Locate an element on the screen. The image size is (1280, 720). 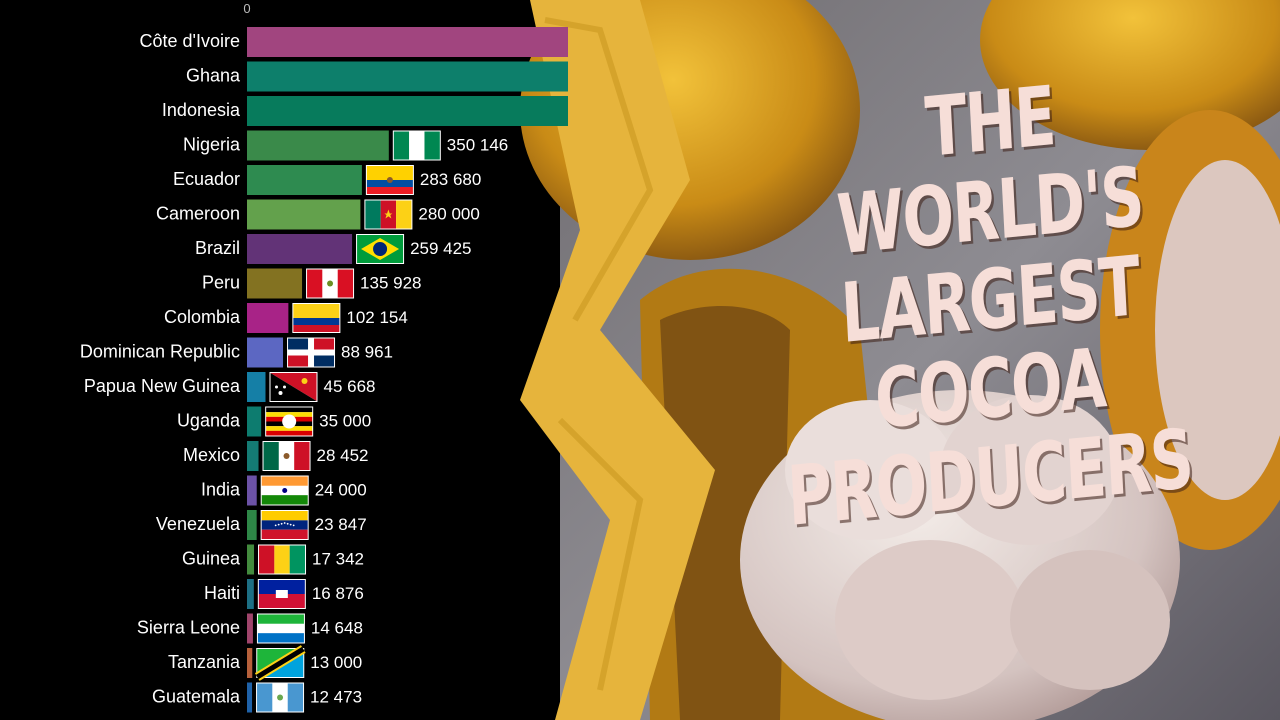
guatemala-flag is located at coordinates (280, 697).